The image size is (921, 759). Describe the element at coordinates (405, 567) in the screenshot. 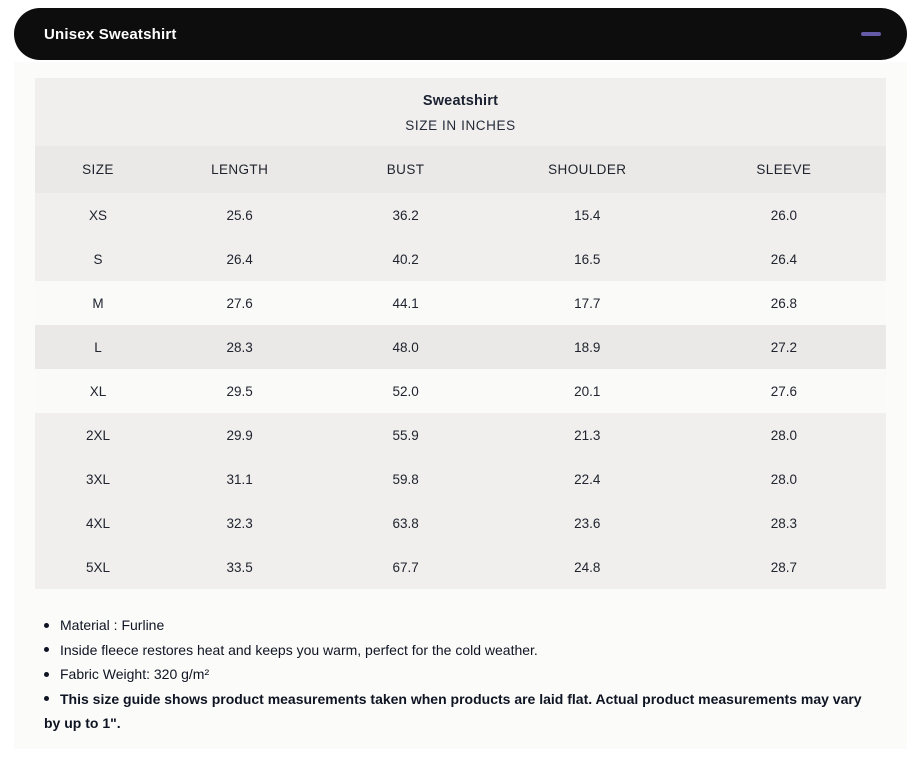

I see `measurement-value: 67.7` at that location.